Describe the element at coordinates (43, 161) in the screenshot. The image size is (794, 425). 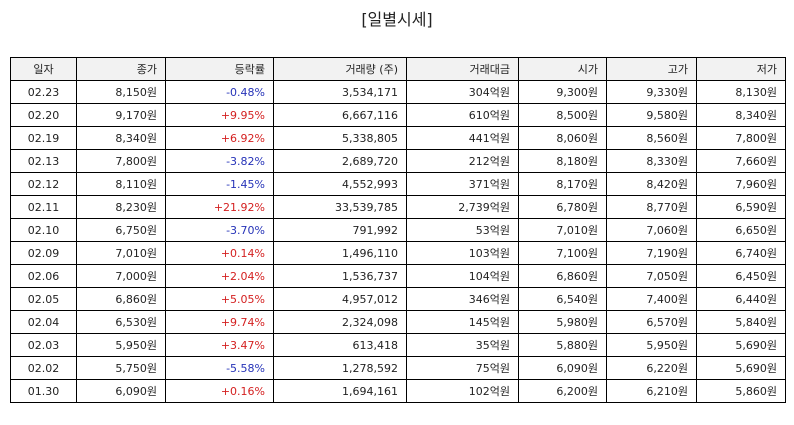
I see `cell-date: 02.13` at that location.